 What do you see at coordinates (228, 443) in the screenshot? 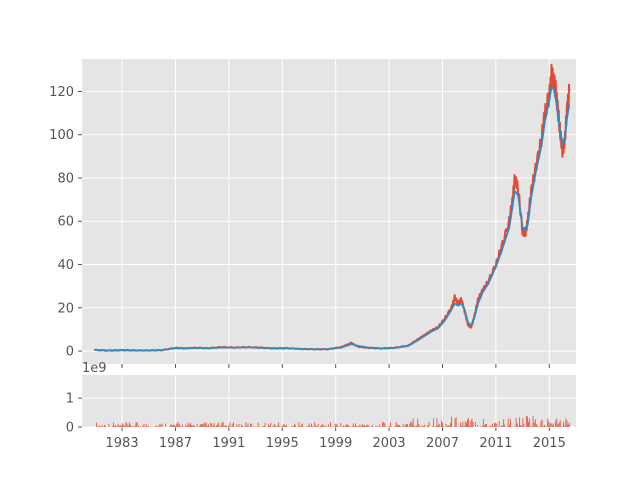
I see `x-tick-label: 1991` at bounding box center [228, 443].